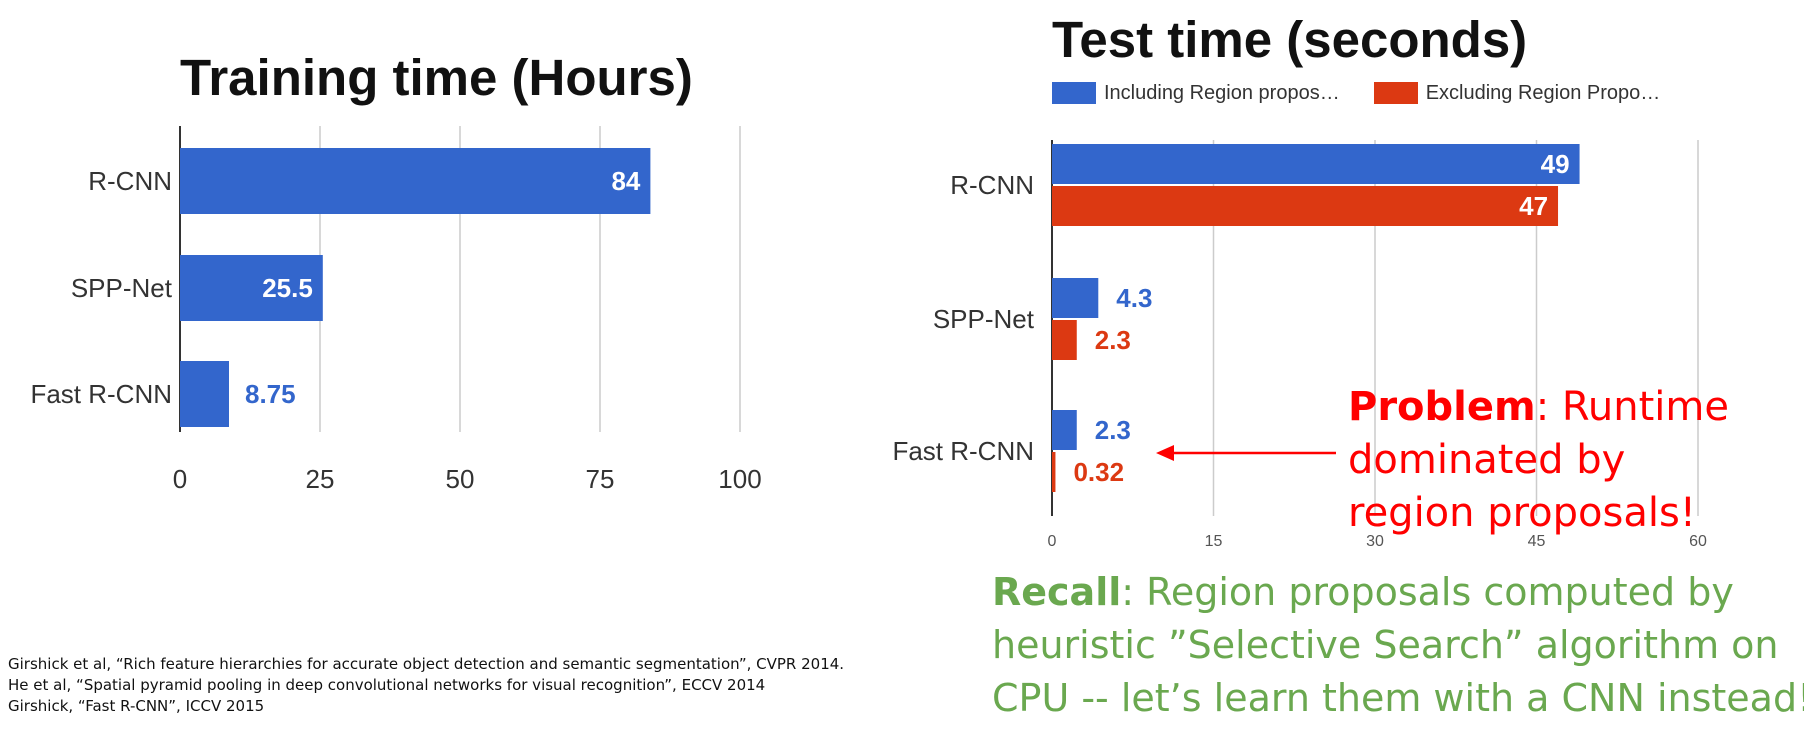 The height and width of the screenshot is (729, 1804). I want to click on data-label-fast-r-cnn-series-2: 0.32, so click(1098, 472).